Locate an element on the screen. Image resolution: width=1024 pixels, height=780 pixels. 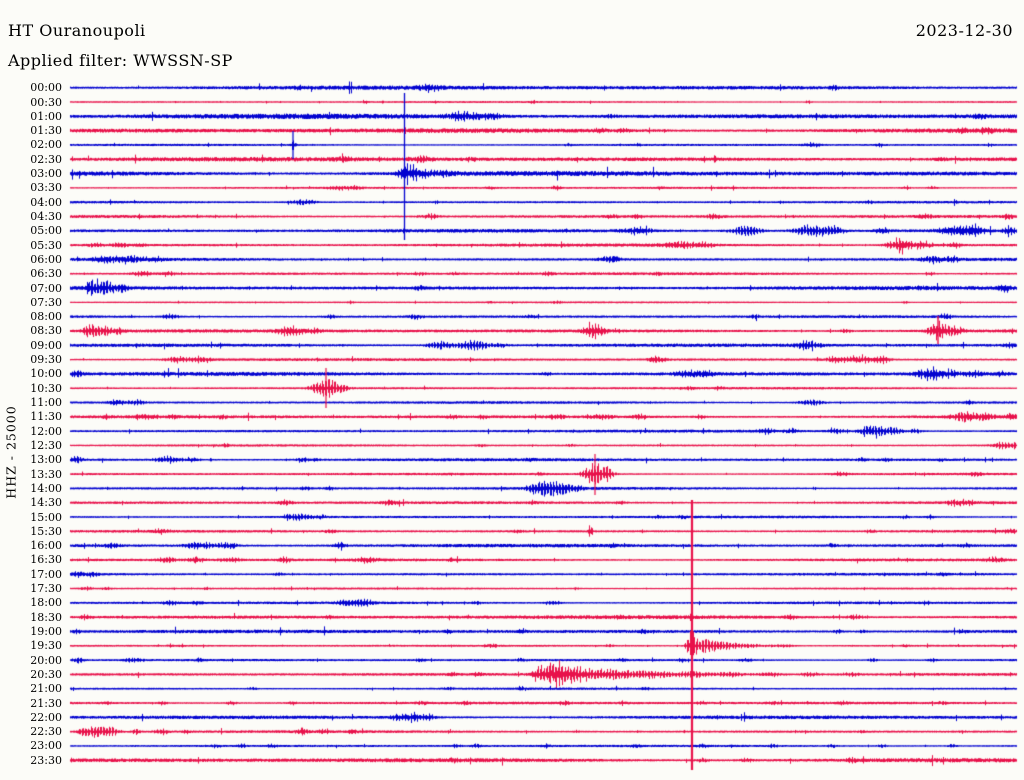
row-time-label: 17:30 is located at coordinates (46, 589).